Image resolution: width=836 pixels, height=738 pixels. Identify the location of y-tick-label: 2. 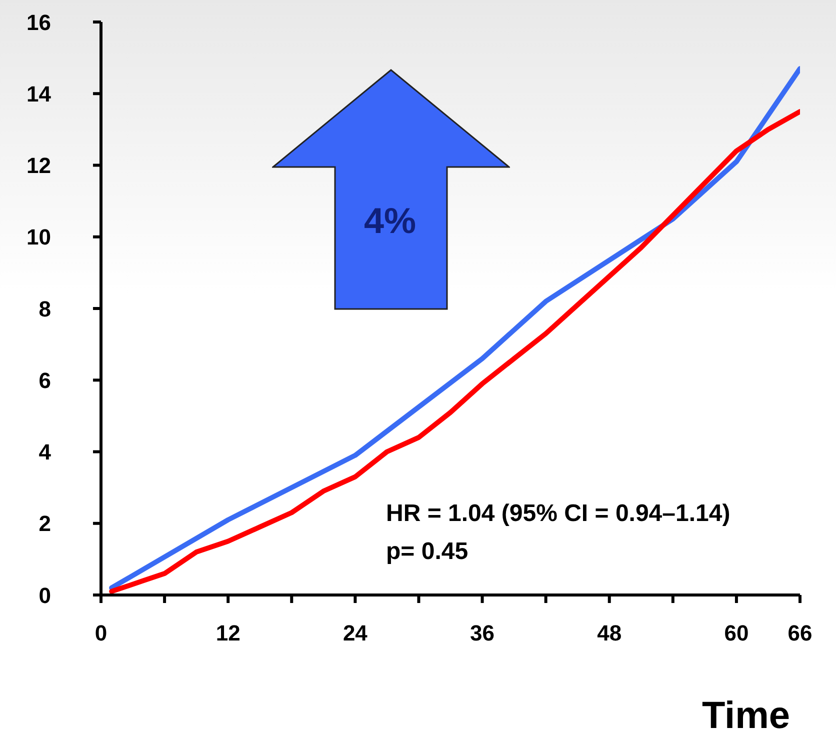
(44, 523).